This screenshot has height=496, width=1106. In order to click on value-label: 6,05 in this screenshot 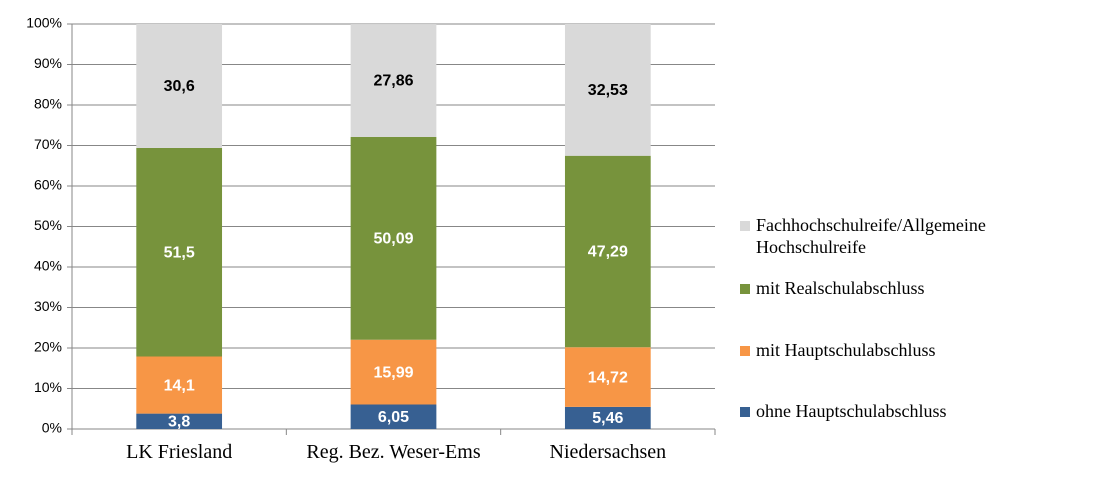, I will do `click(393, 417)`.